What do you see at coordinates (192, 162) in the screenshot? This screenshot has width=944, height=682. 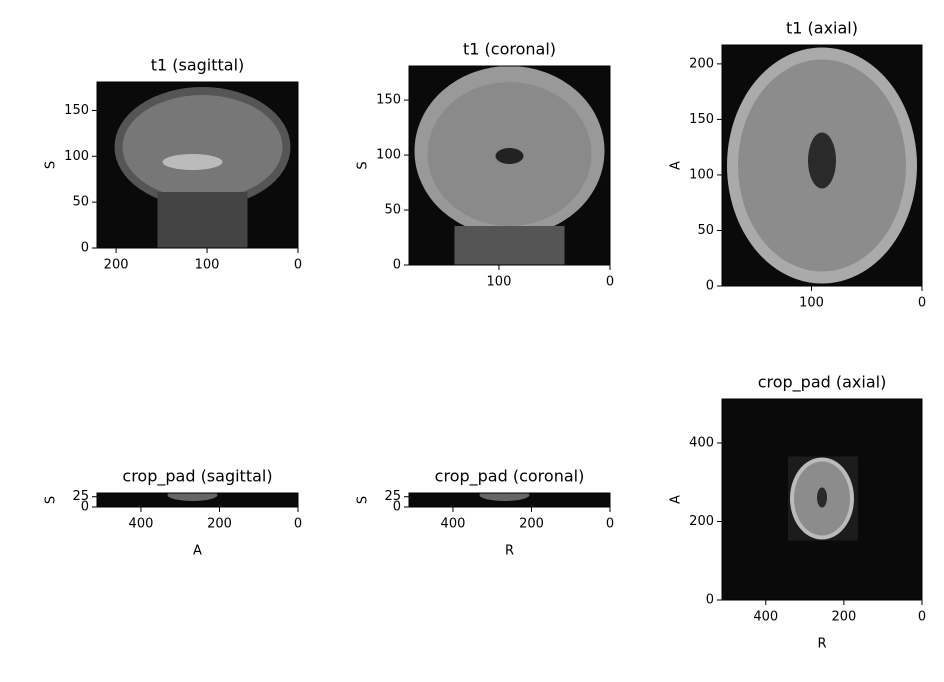 I see `callosum` at bounding box center [192, 162].